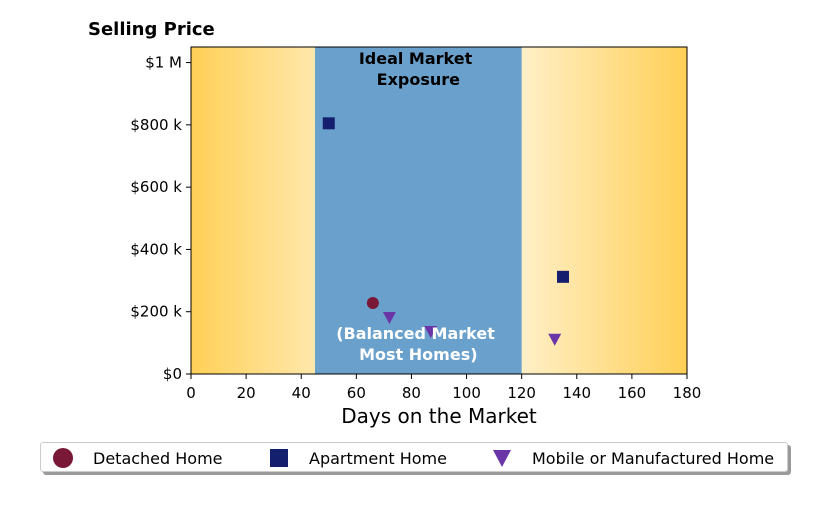  Describe the element at coordinates (172, 374) in the screenshot. I see `y-tick-label: $0` at that location.